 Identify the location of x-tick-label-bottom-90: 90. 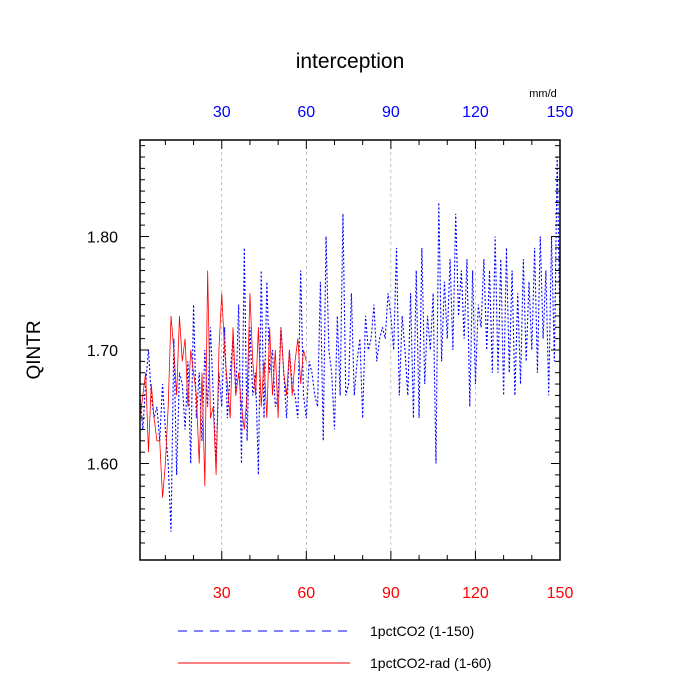
(391, 593).